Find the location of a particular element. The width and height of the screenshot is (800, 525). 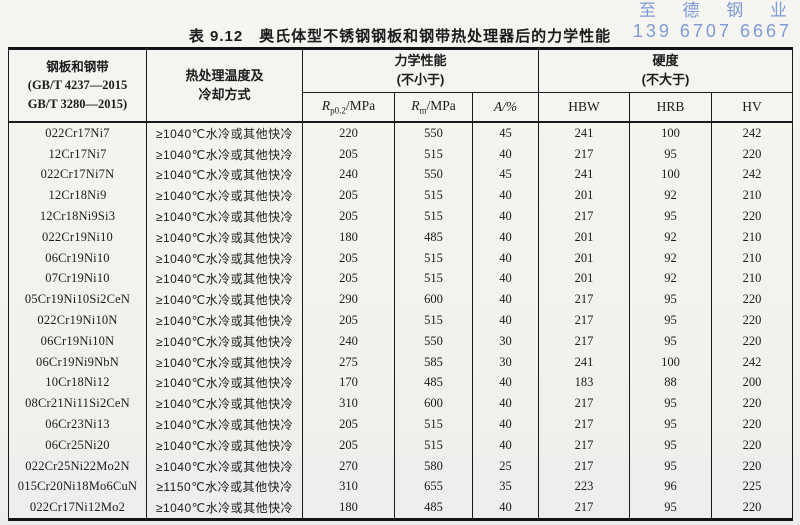

cell-grade: 022Cr19Ni10 is located at coordinates (77, 237).